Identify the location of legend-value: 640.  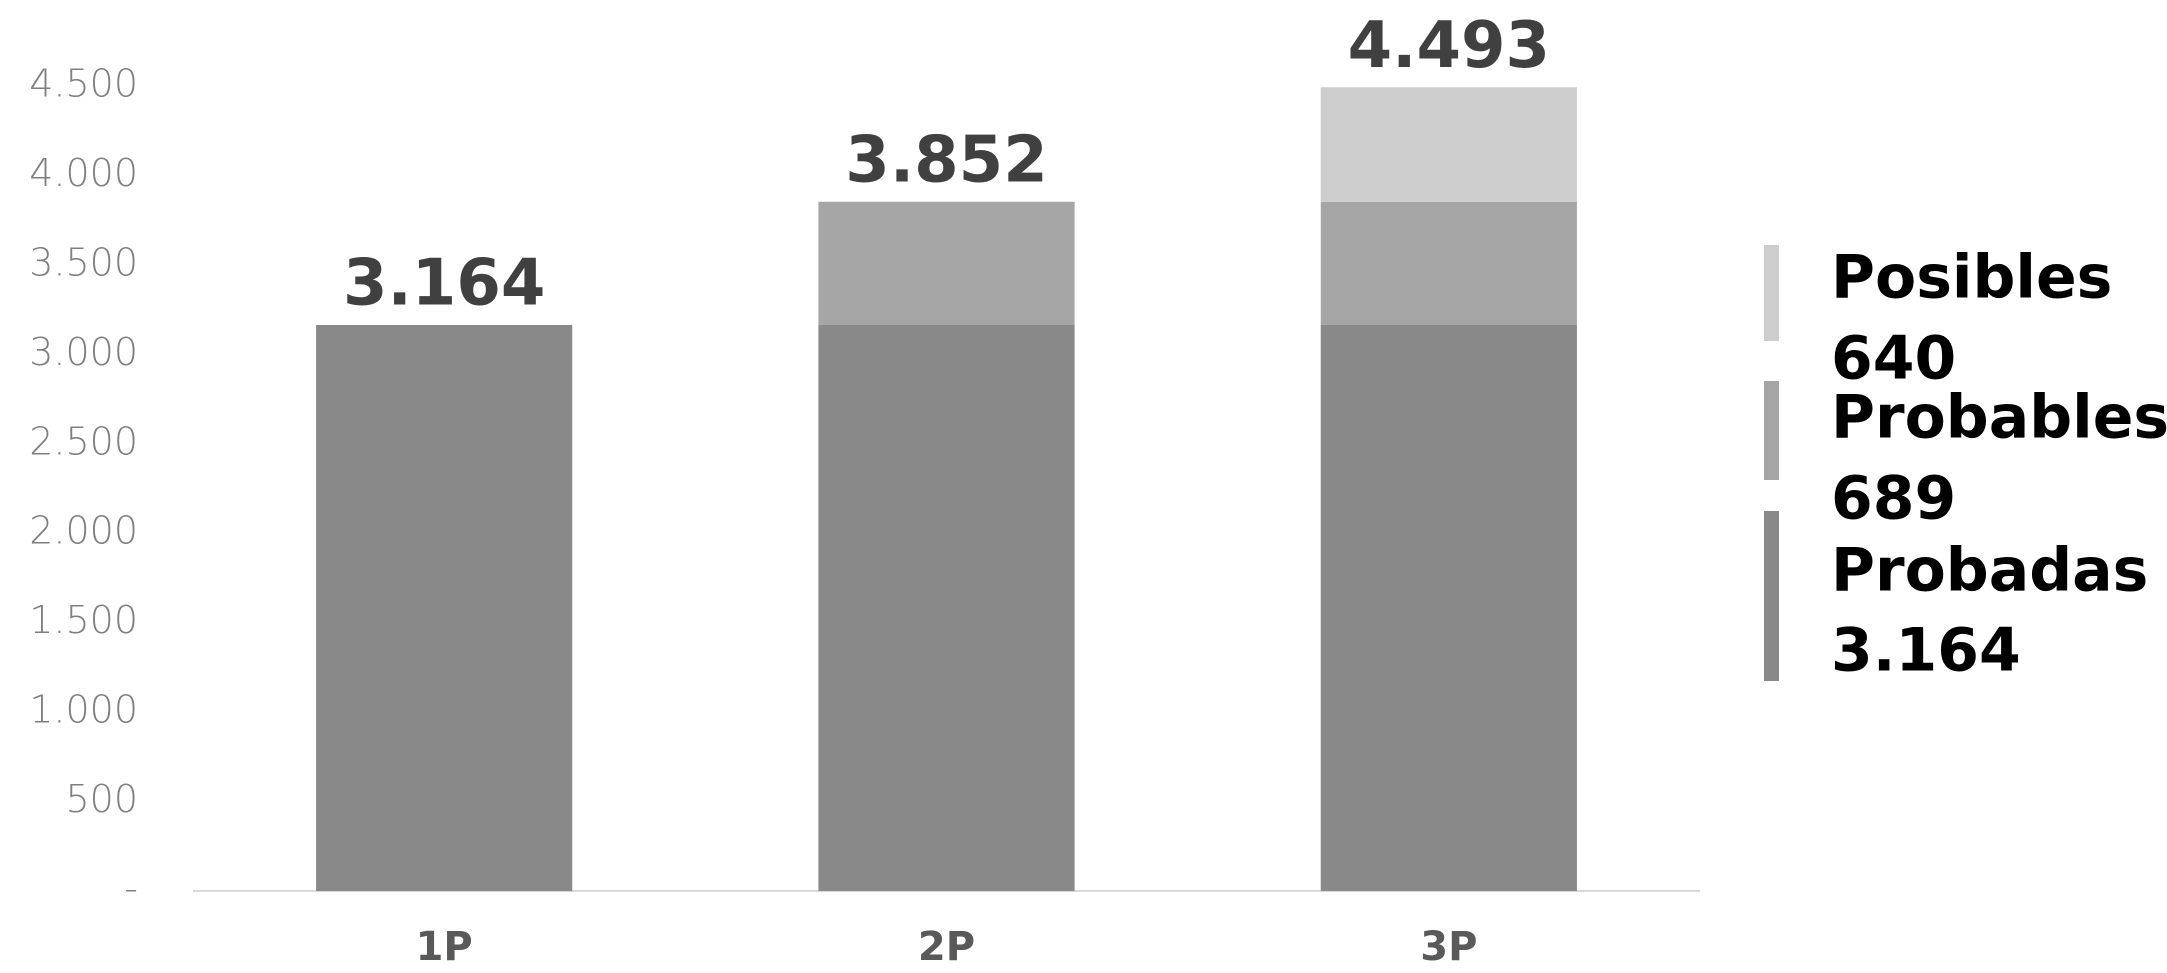
(1893, 359).